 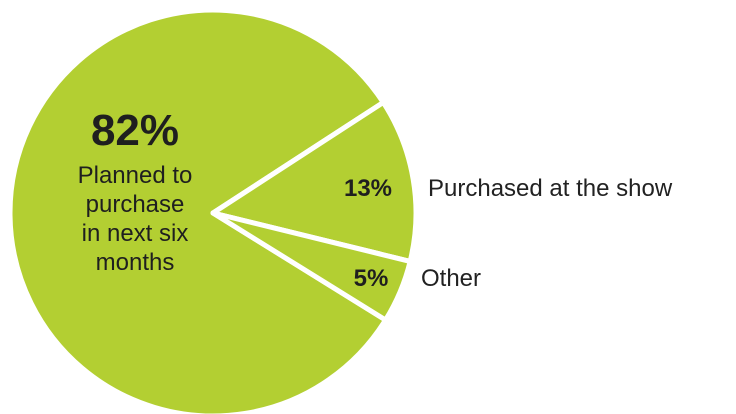 I want to click on slice-other, so click(x=311, y=266).